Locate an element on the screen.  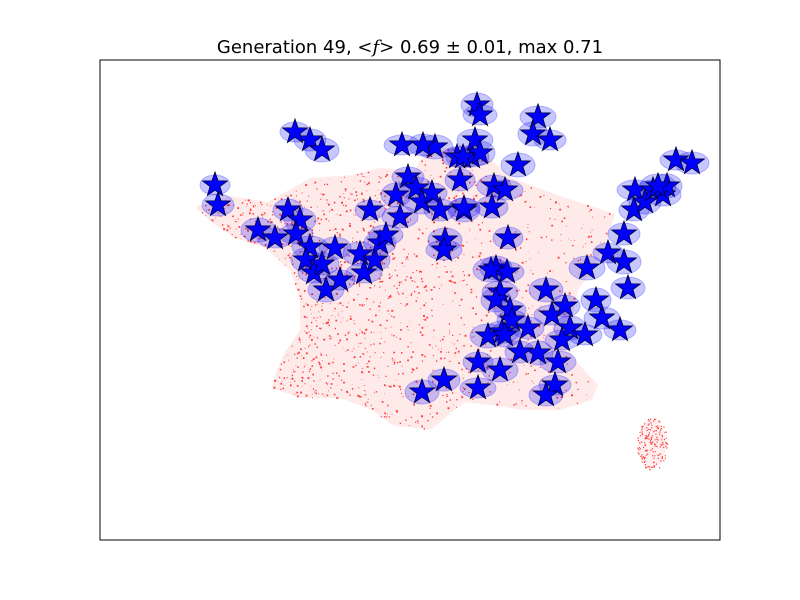
title-mean-symbol: <f> is located at coordinates (375, 47).